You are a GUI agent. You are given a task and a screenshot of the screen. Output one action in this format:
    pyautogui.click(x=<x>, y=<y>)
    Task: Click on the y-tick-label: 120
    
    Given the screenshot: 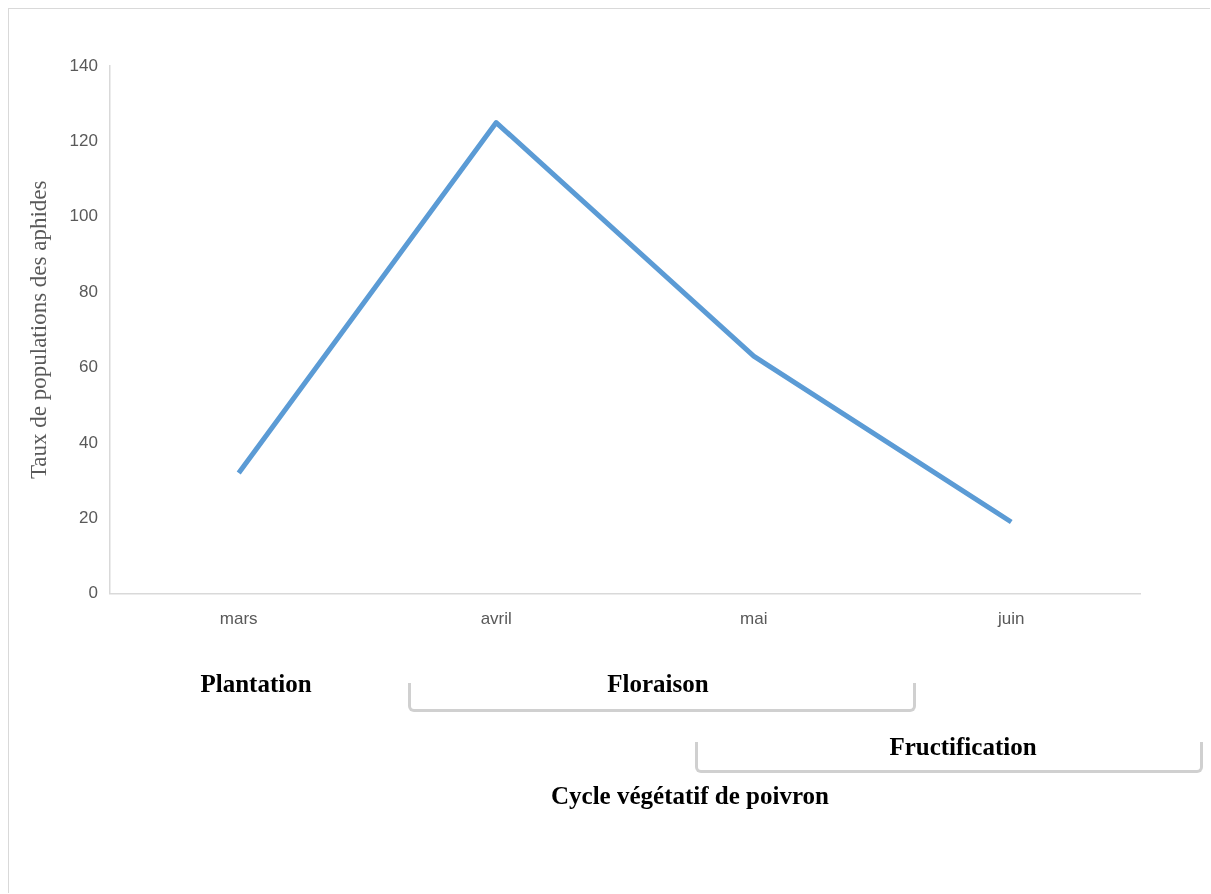 What is the action you would take?
    pyautogui.click(x=83, y=141)
    